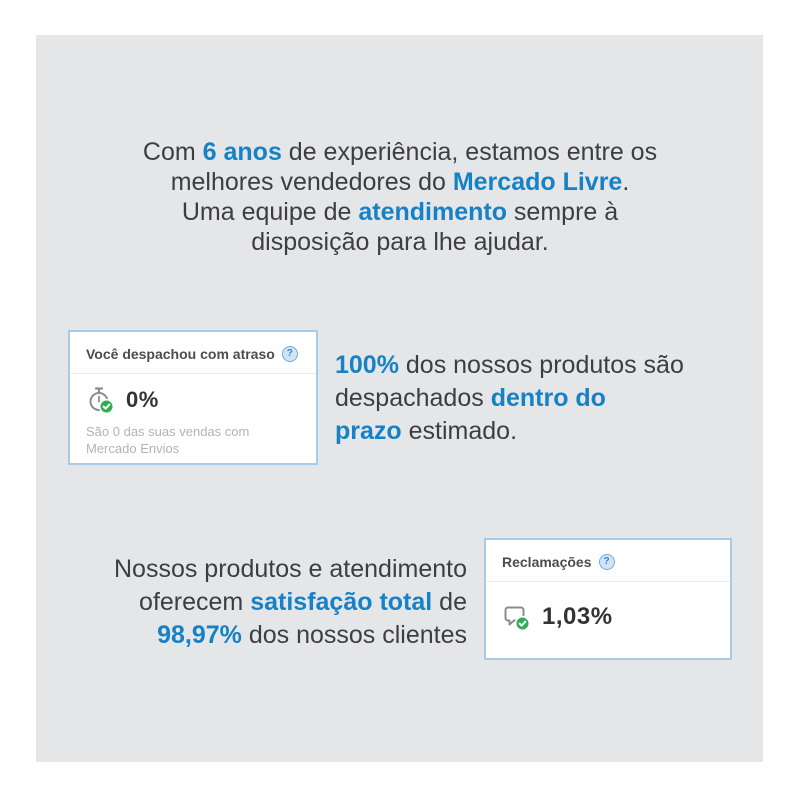 The width and height of the screenshot is (800, 800). I want to click on stat2-line-1: Nossos produtos e atendimento, so click(290, 569).